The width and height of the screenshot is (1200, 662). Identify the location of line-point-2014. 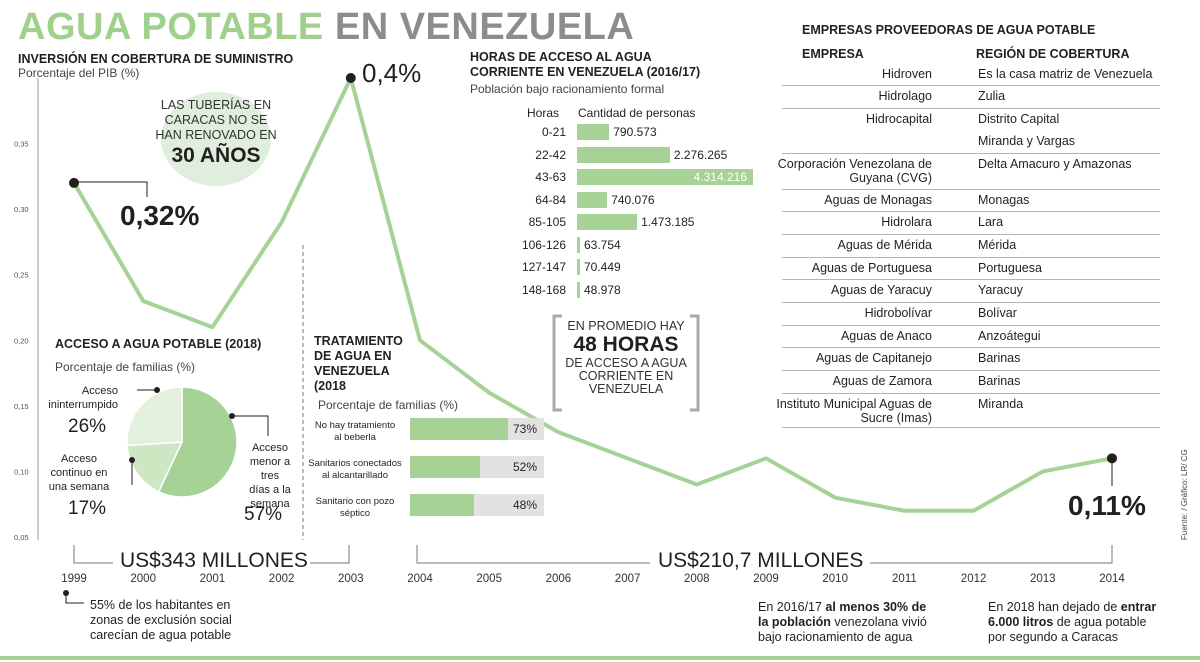
(1112, 458).